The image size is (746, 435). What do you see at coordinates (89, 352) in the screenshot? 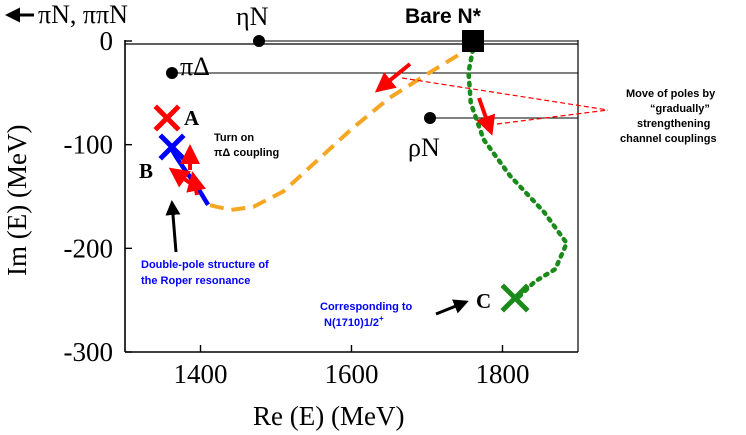
I see `y-tick-label: -300` at bounding box center [89, 352].